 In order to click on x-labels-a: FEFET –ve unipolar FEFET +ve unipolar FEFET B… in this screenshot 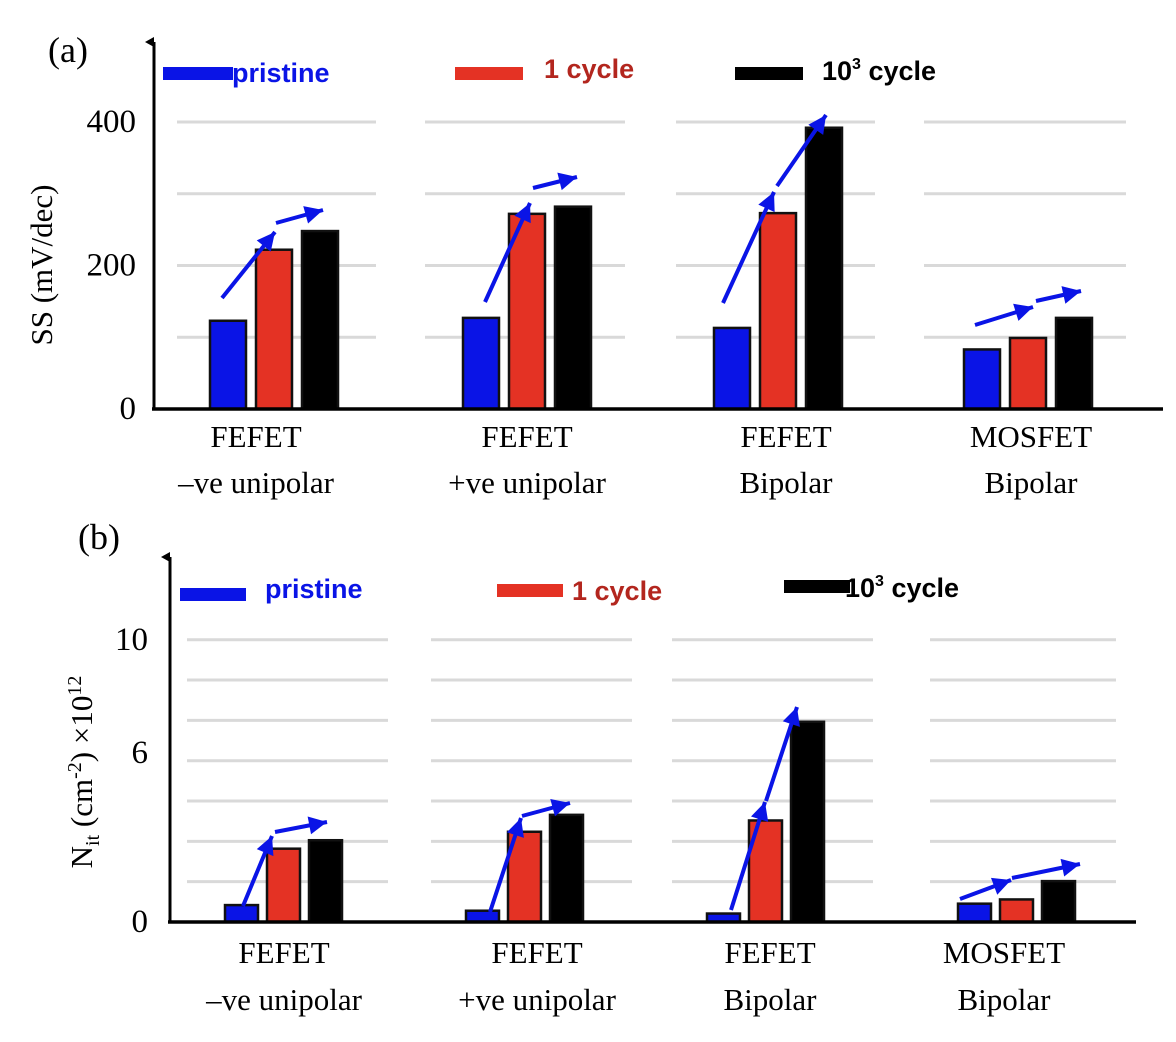, I will do `click(634, 459)`.